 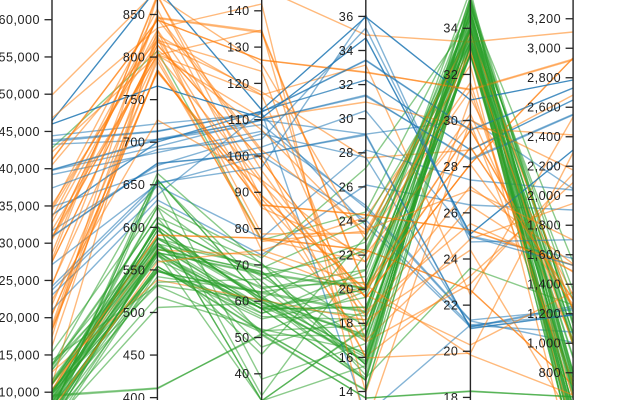 I want to click on svg-text: 60,000, so click(x=20, y=20).